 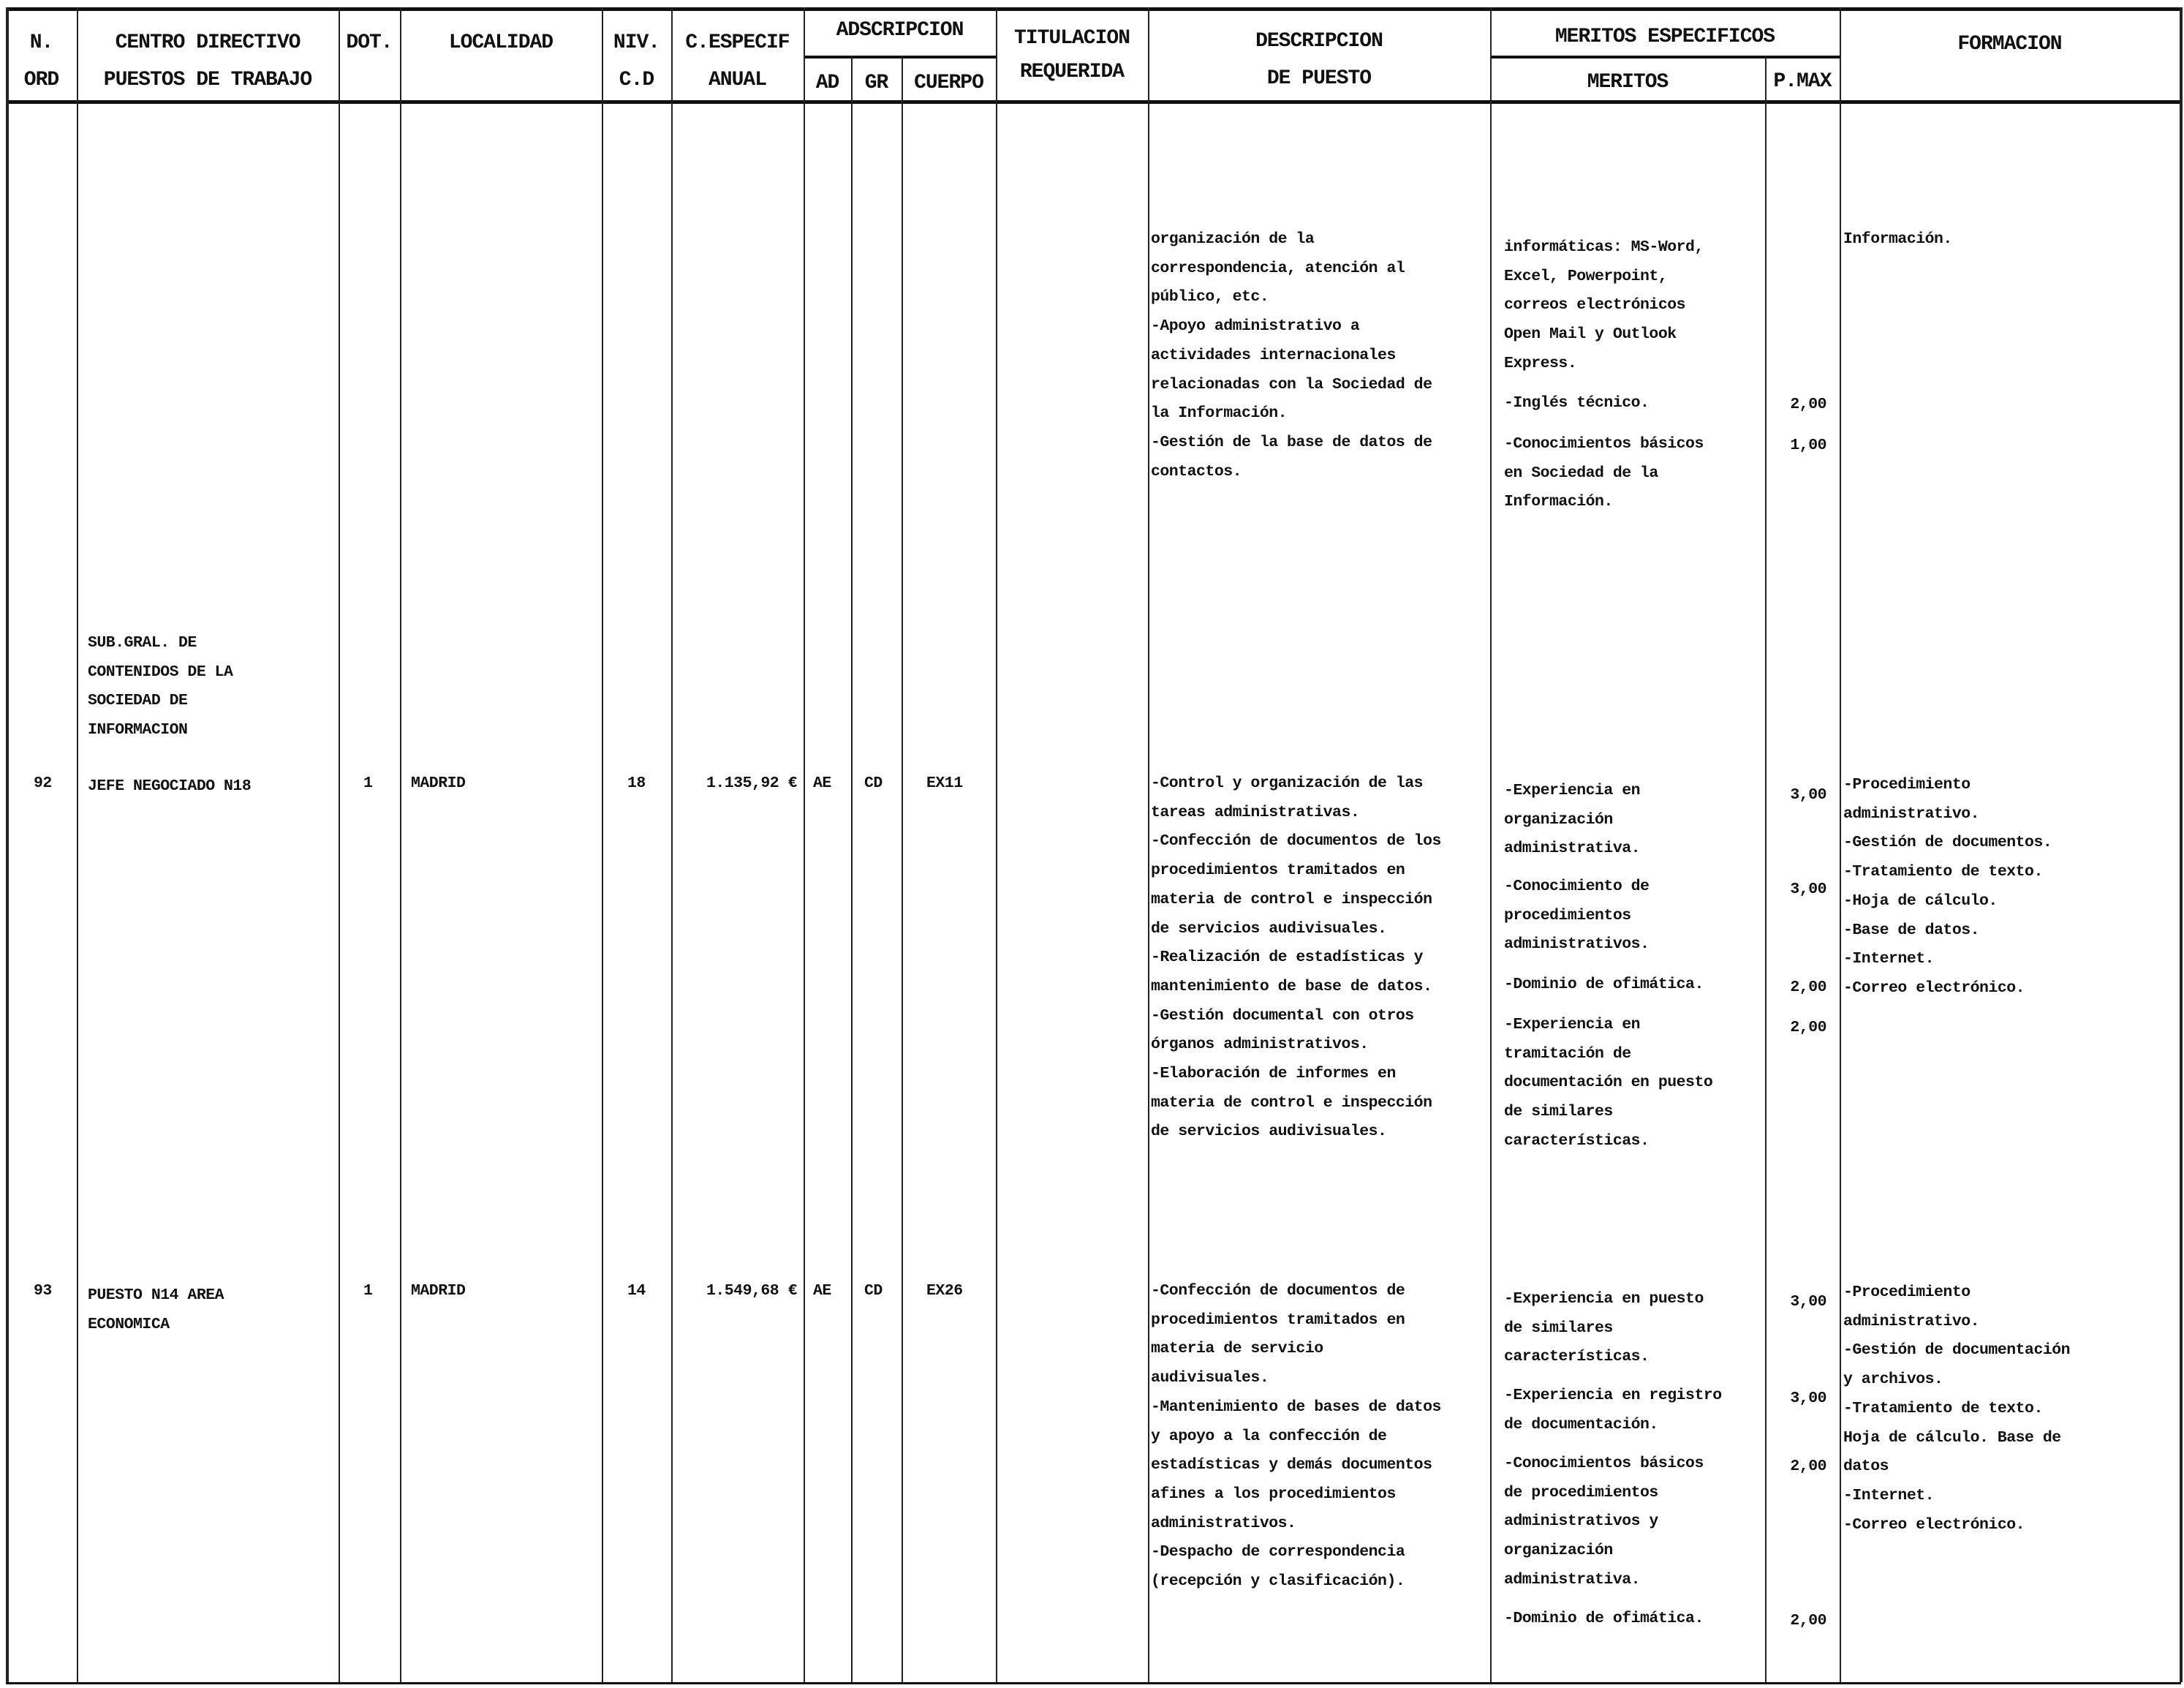 What do you see at coordinates (1233, 239) in the screenshot?
I see `job-description-line: organización de la` at bounding box center [1233, 239].